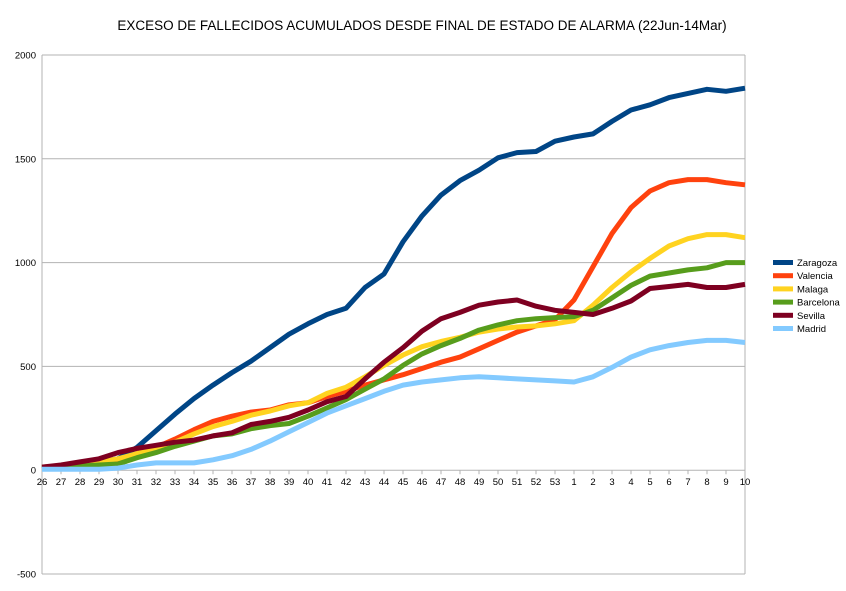  What do you see at coordinates (783, 302) in the screenshot?
I see `legend-swatch-barcelona` at bounding box center [783, 302].